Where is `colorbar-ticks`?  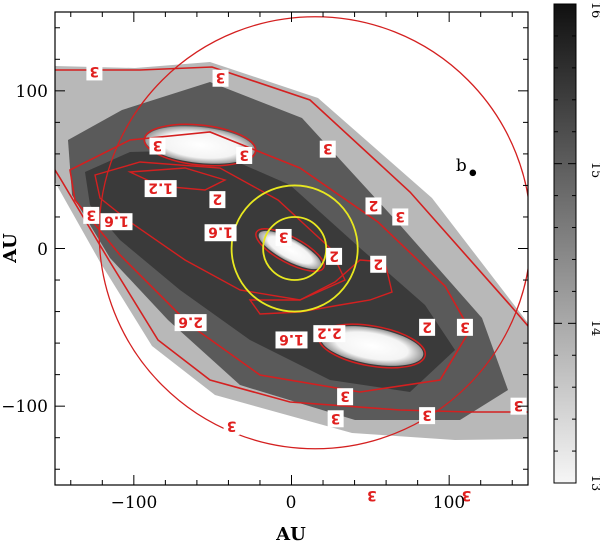 colorbar-ticks is located at coordinates (565, 243).